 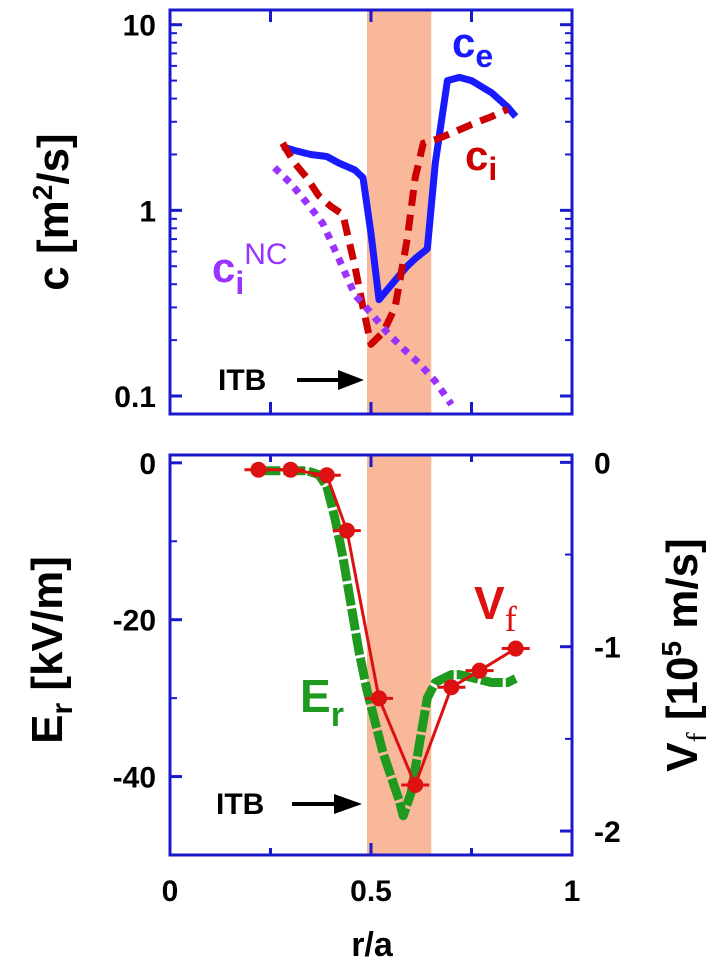 What do you see at coordinates (147, 464) in the screenshot?
I see `bottom-y-tick-label-0: 0` at bounding box center [147, 464].